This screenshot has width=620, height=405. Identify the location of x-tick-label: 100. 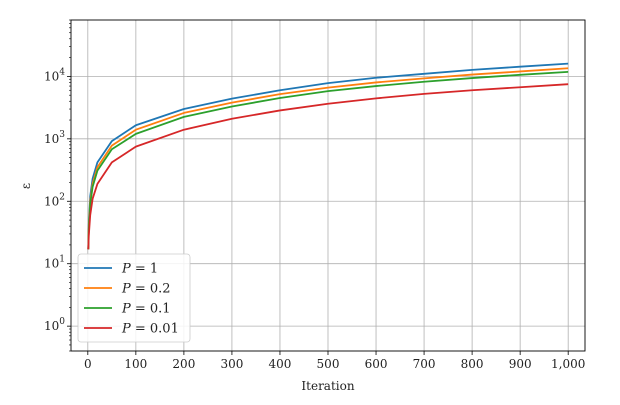
(135, 364).